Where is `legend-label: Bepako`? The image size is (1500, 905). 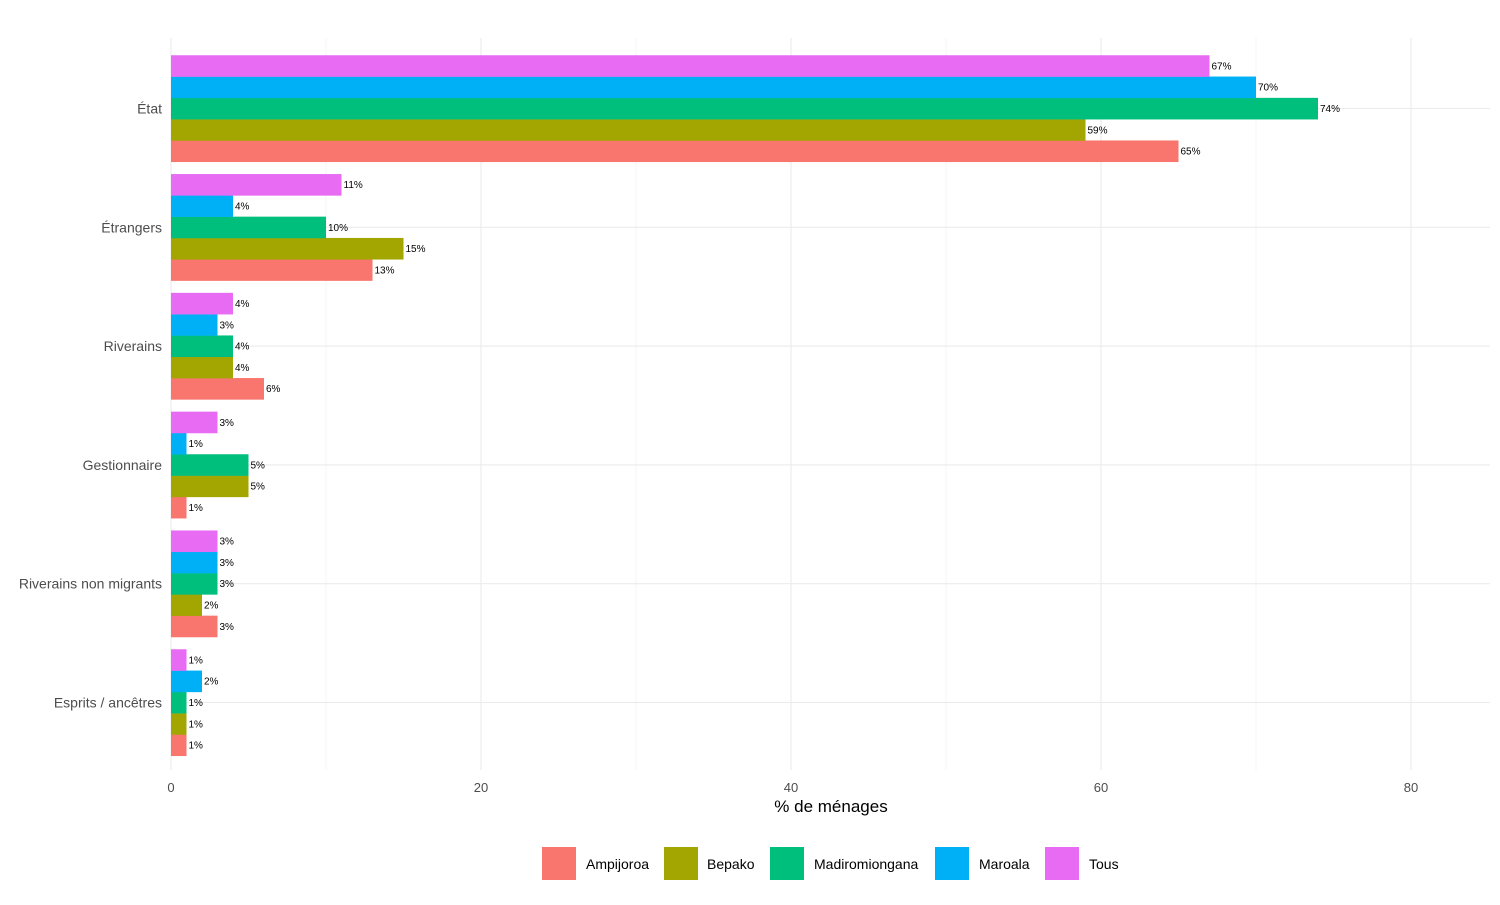
legend-label: Bepako is located at coordinates (731, 864).